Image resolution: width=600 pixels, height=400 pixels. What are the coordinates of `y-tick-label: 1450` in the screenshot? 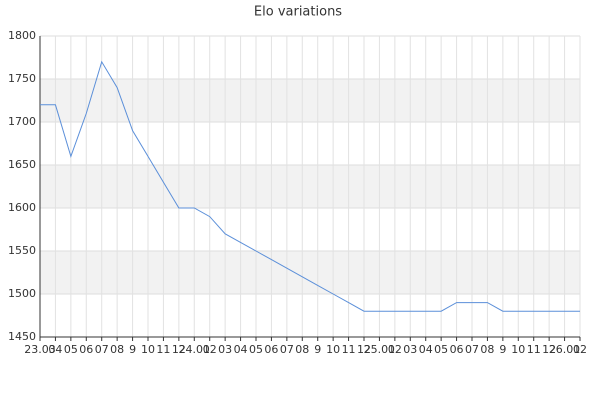 It's located at (22, 336).